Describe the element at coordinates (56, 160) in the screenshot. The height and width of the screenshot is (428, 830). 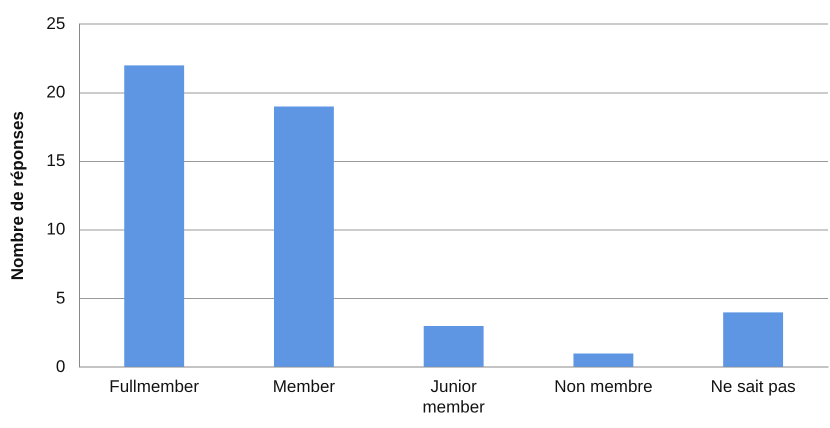
I see `y-tick-label: 15` at that location.